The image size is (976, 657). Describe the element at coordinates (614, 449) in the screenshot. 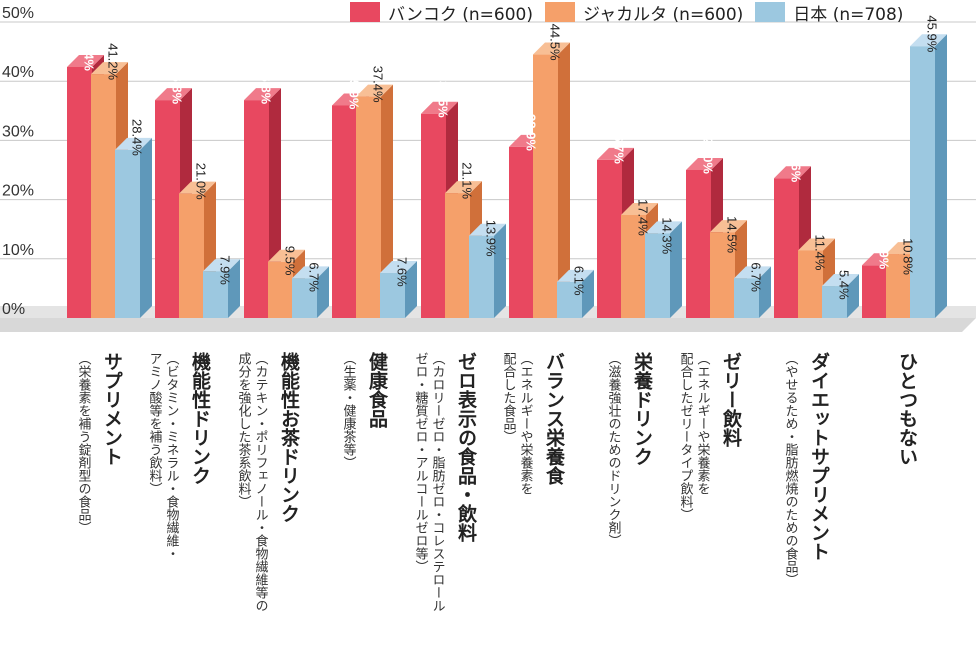

I see `category-note: （滋養強壮のためのドリンク剤）` at that location.